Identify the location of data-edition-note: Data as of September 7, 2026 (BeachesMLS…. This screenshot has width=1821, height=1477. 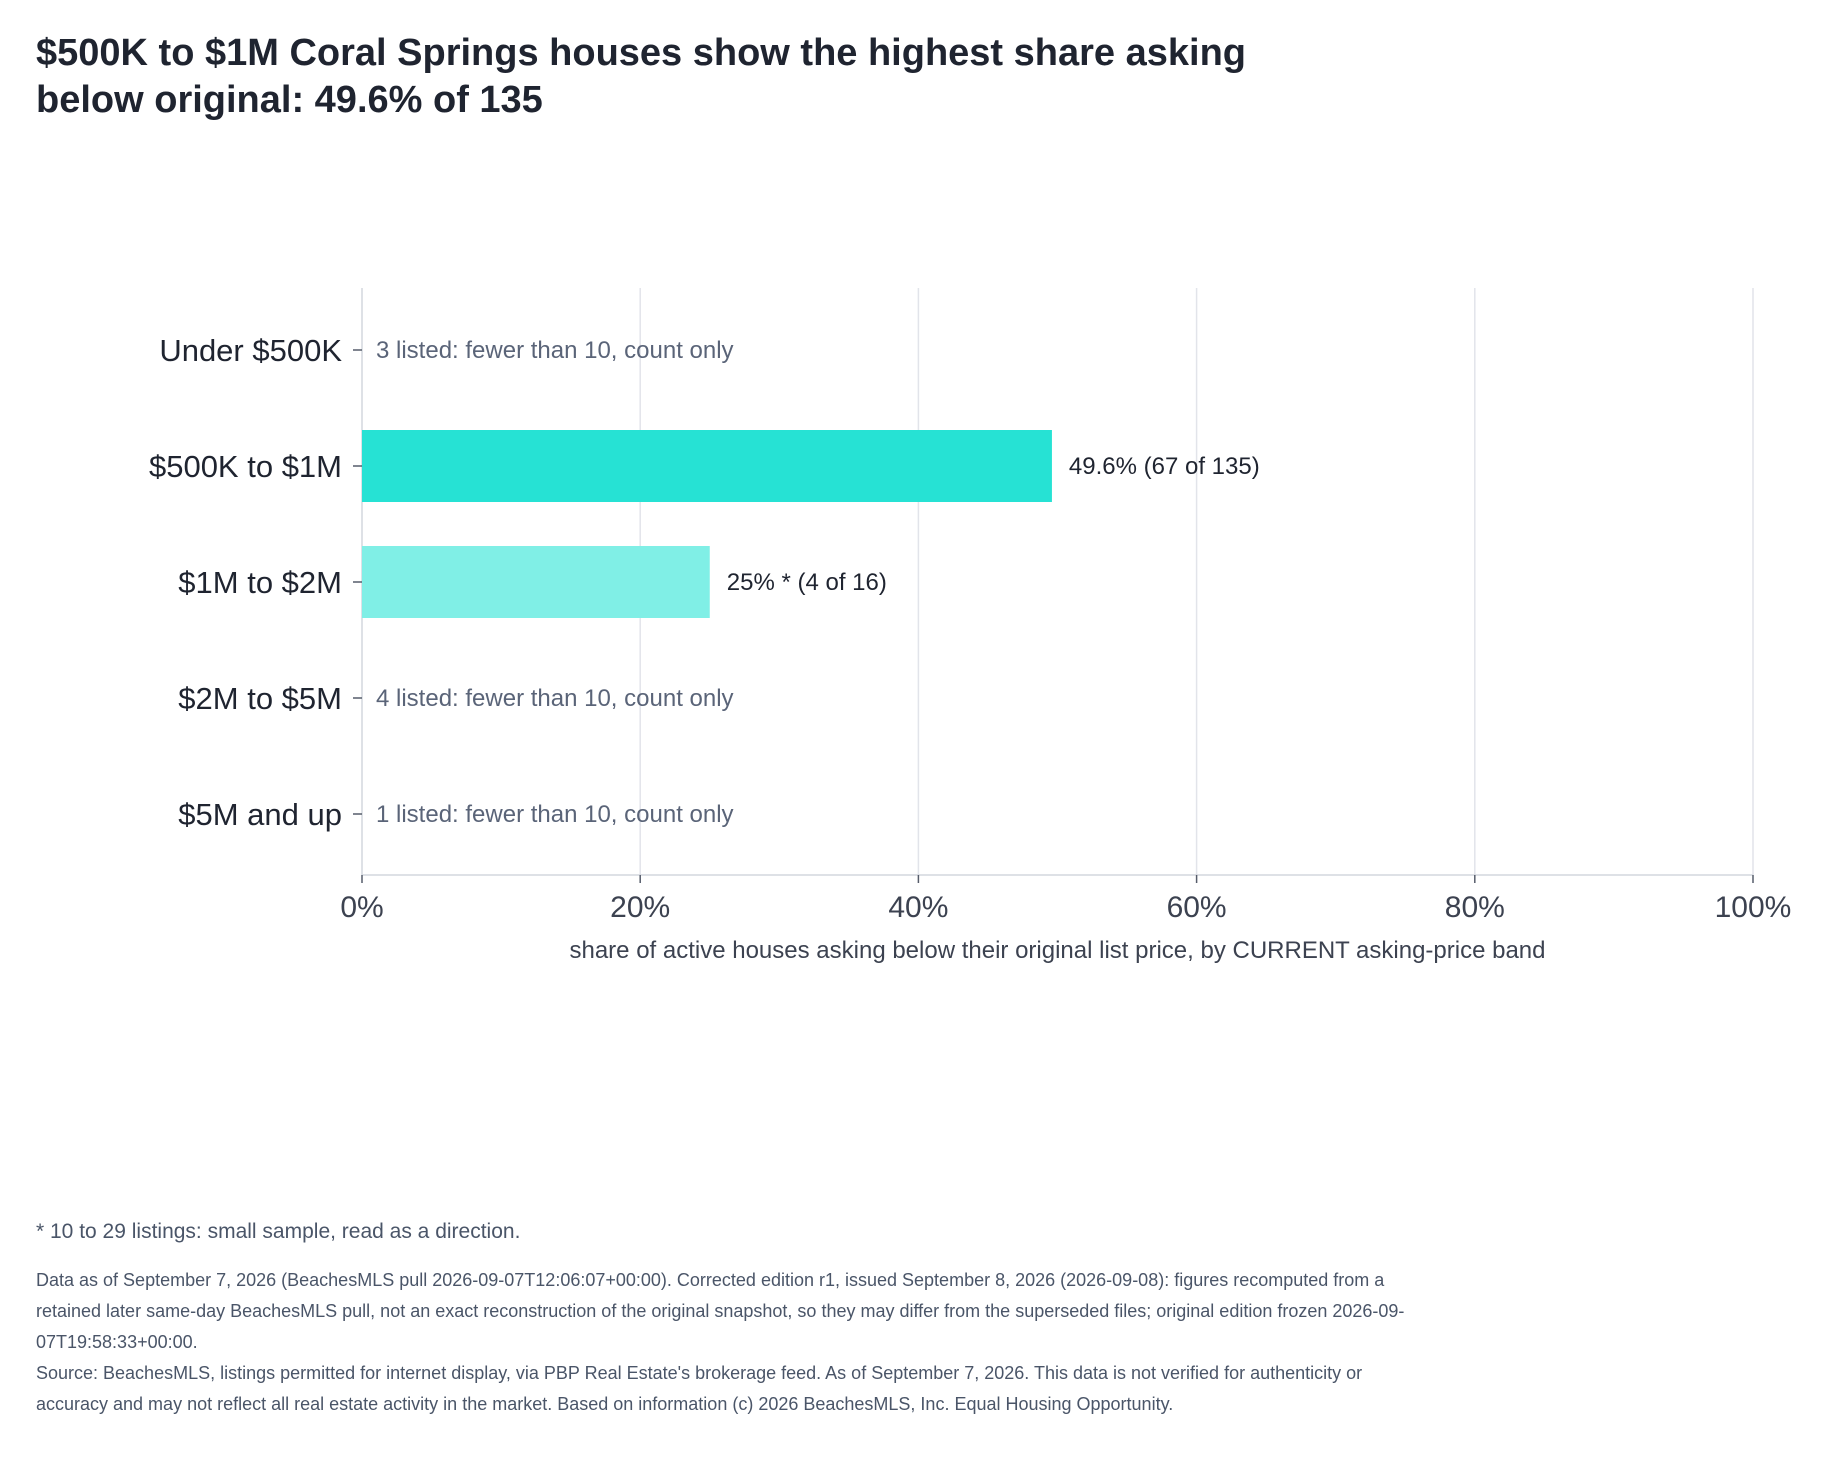
(720, 1311).